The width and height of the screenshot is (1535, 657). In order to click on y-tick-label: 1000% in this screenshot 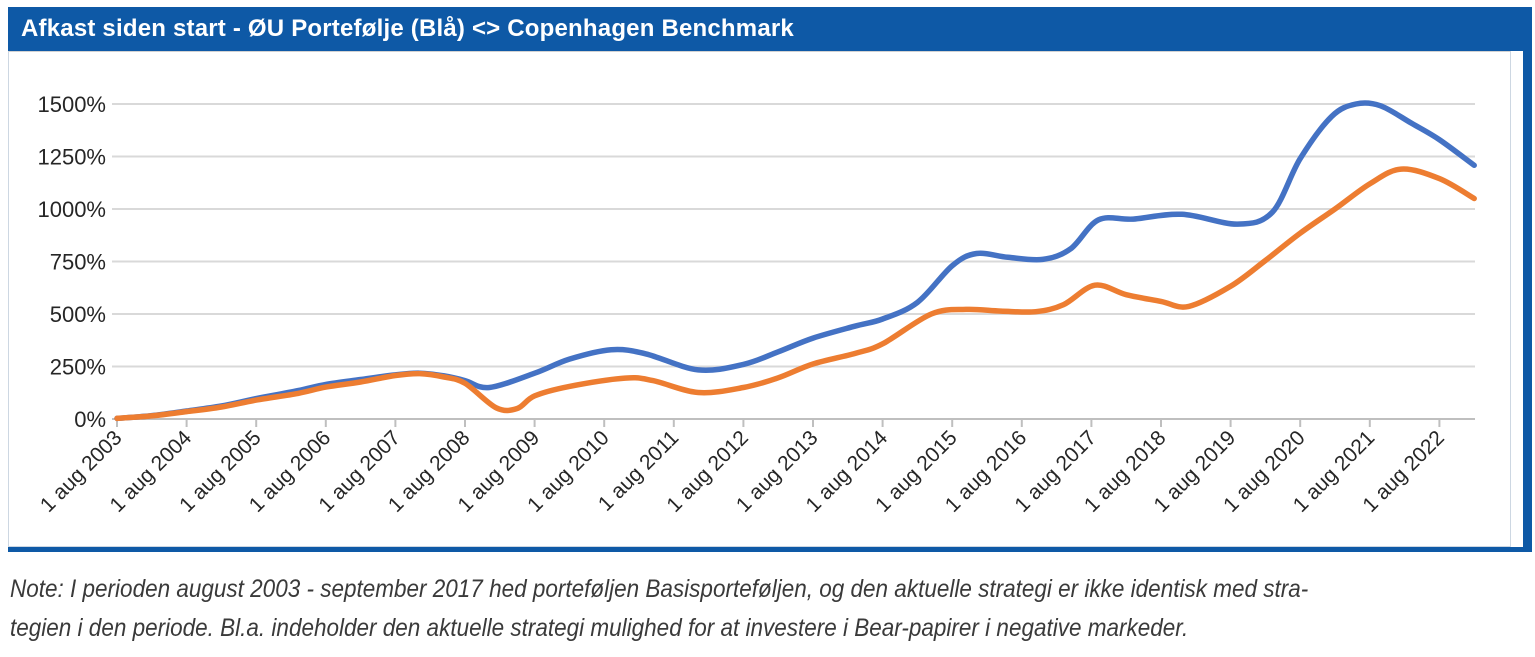, I will do `click(71, 209)`.